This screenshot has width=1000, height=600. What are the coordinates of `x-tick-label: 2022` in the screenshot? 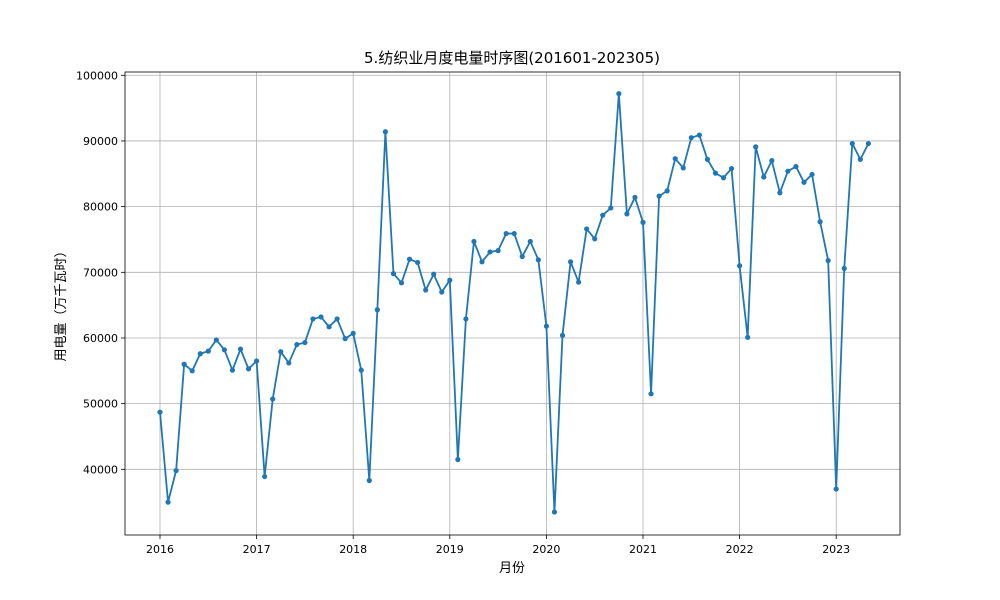 It's located at (740, 549).